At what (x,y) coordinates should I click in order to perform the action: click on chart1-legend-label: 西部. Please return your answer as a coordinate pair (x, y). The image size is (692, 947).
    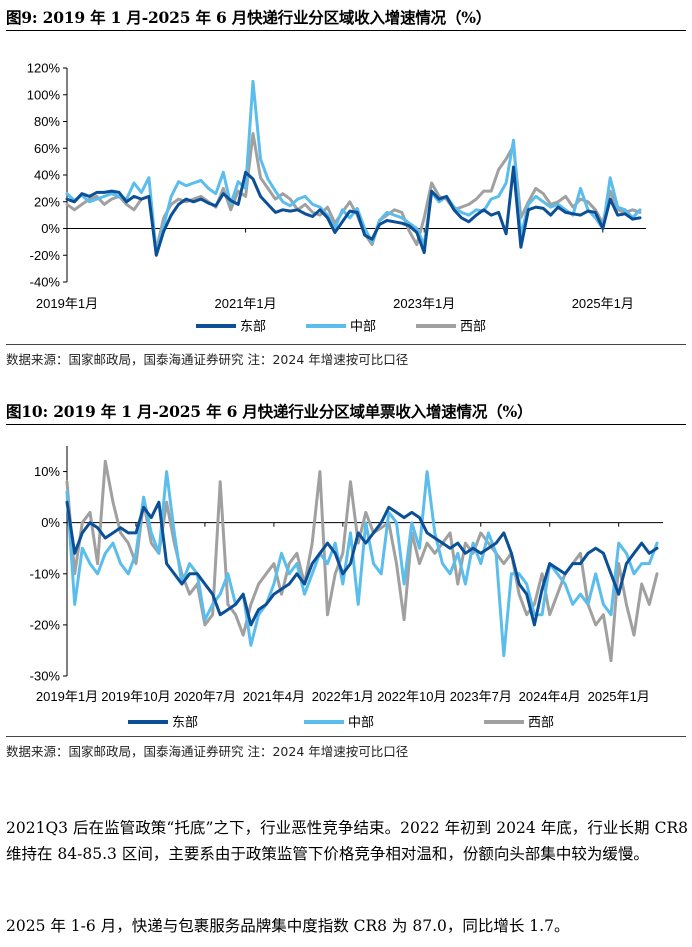
    Looking at the image, I should click on (473, 326).